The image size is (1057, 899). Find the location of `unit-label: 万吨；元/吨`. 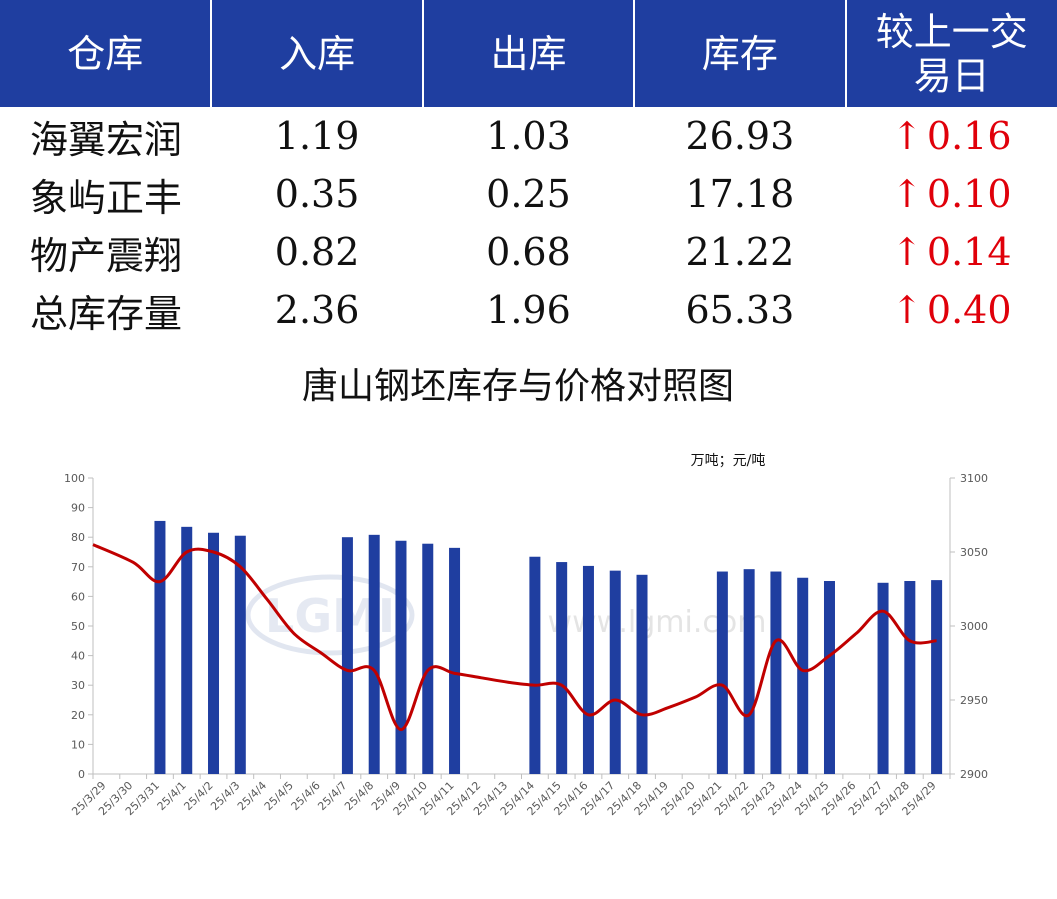

unit-label: 万吨；元/吨 is located at coordinates (728, 461).